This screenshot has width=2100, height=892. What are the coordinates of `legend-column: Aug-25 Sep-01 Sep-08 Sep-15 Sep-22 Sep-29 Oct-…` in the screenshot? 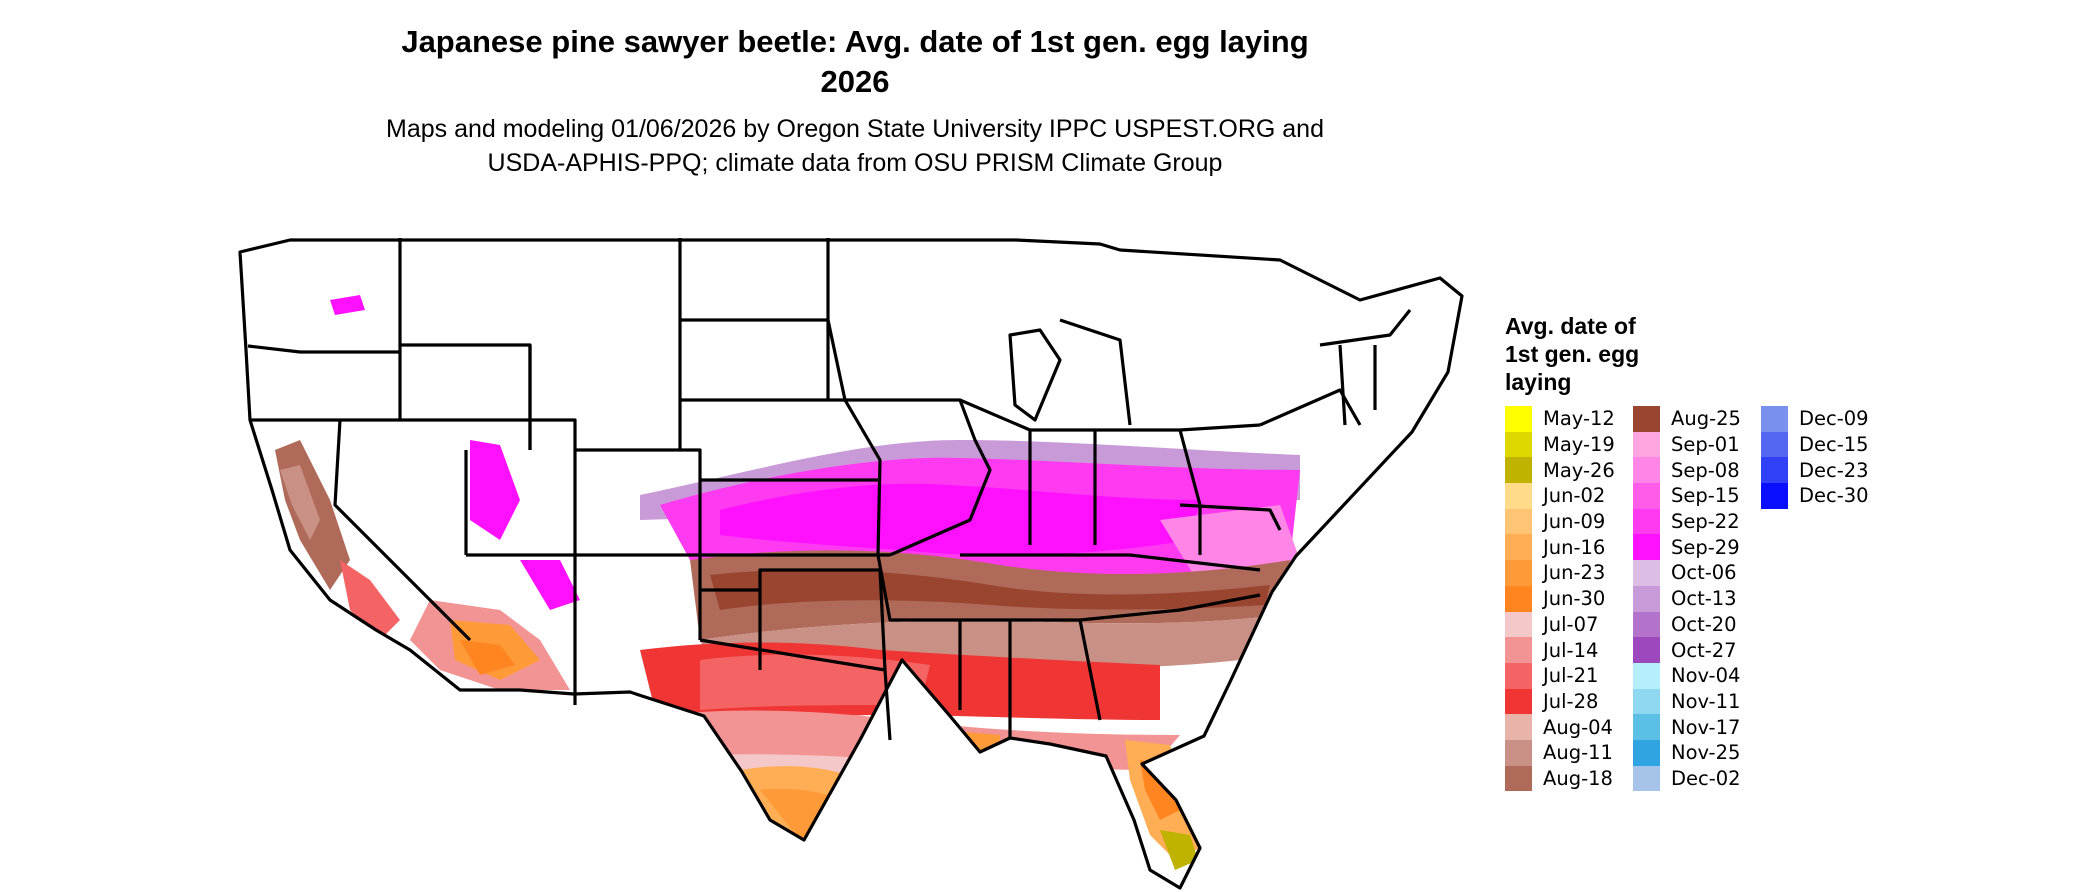 It's located at (1697, 599).